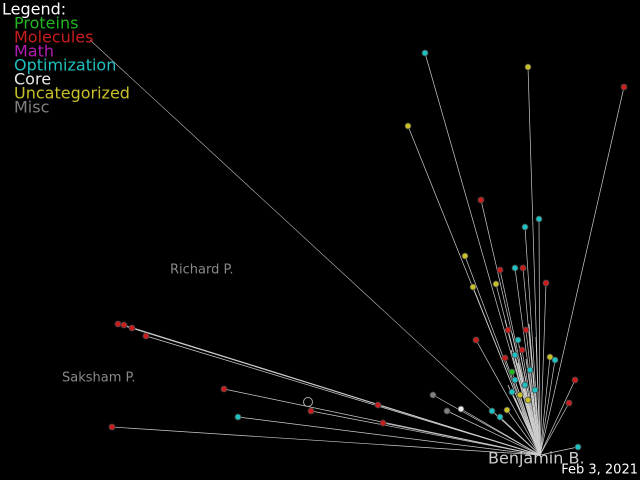  What do you see at coordinates (34, 9) in the screenshot?
I see `legend-title: Legend:` at bounding box center [34, 9].